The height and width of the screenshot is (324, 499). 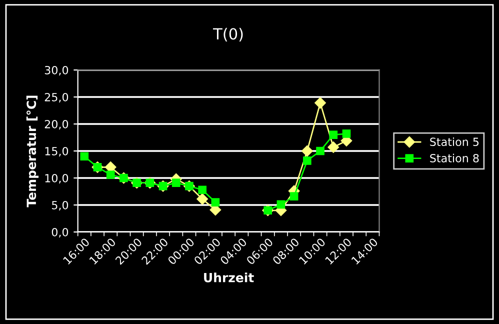 I want to click on x-axis-title: Uhrzeit, so click(x=229, y=277).